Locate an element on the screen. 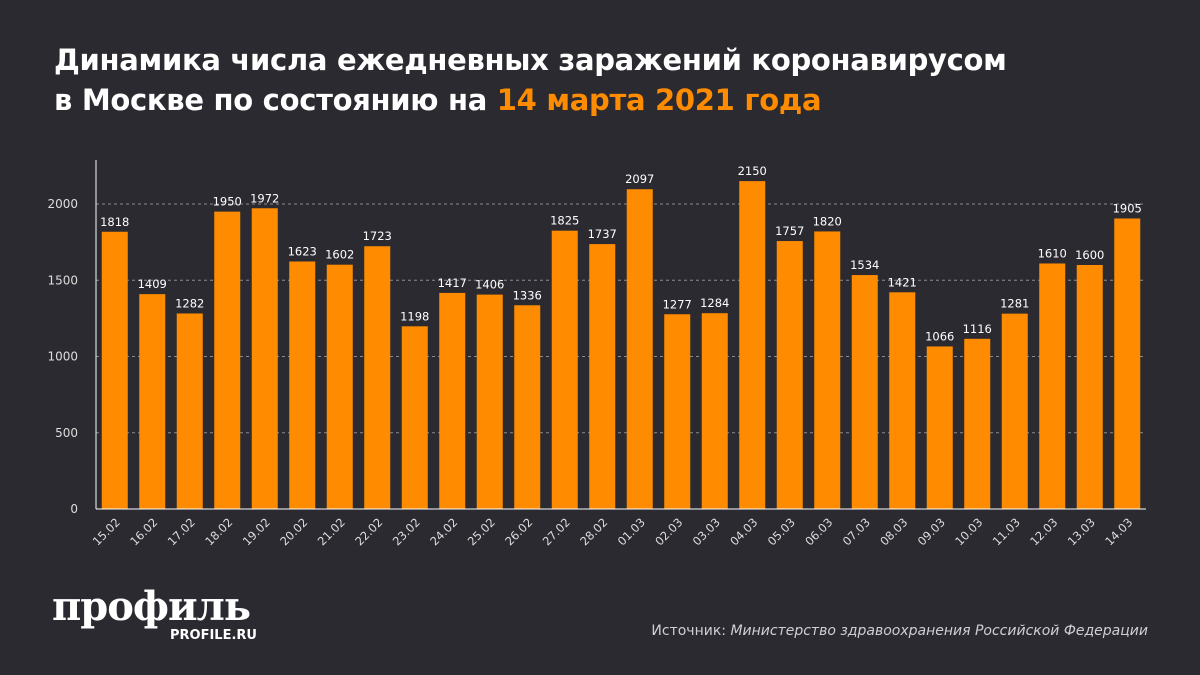  y-tick-label: 1500 is located at coordinates (62, 280).